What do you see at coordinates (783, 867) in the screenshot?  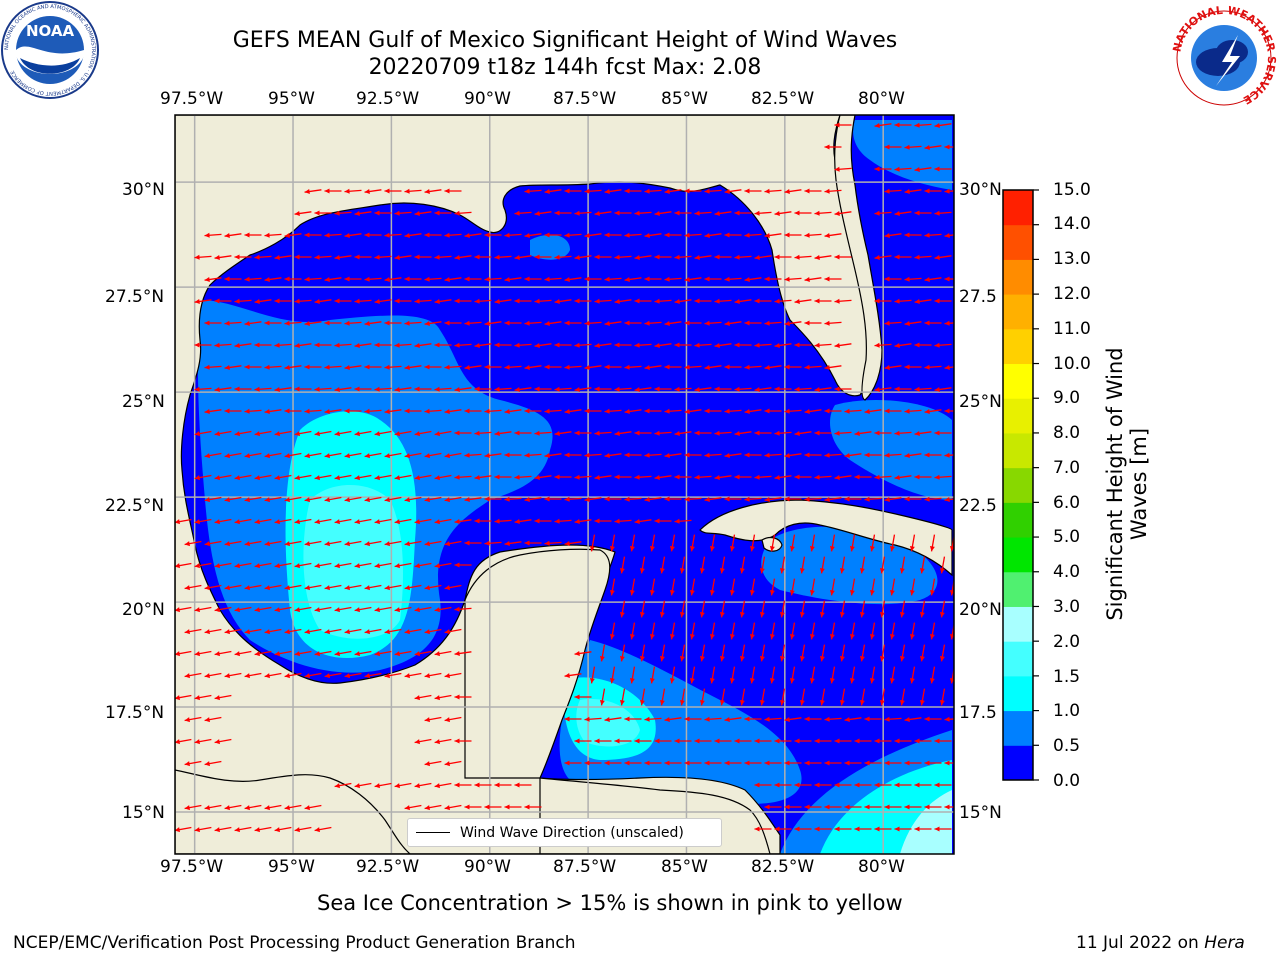 I see `lon-tick-bottom: 82.5°W` at bounding box center [783, 867].